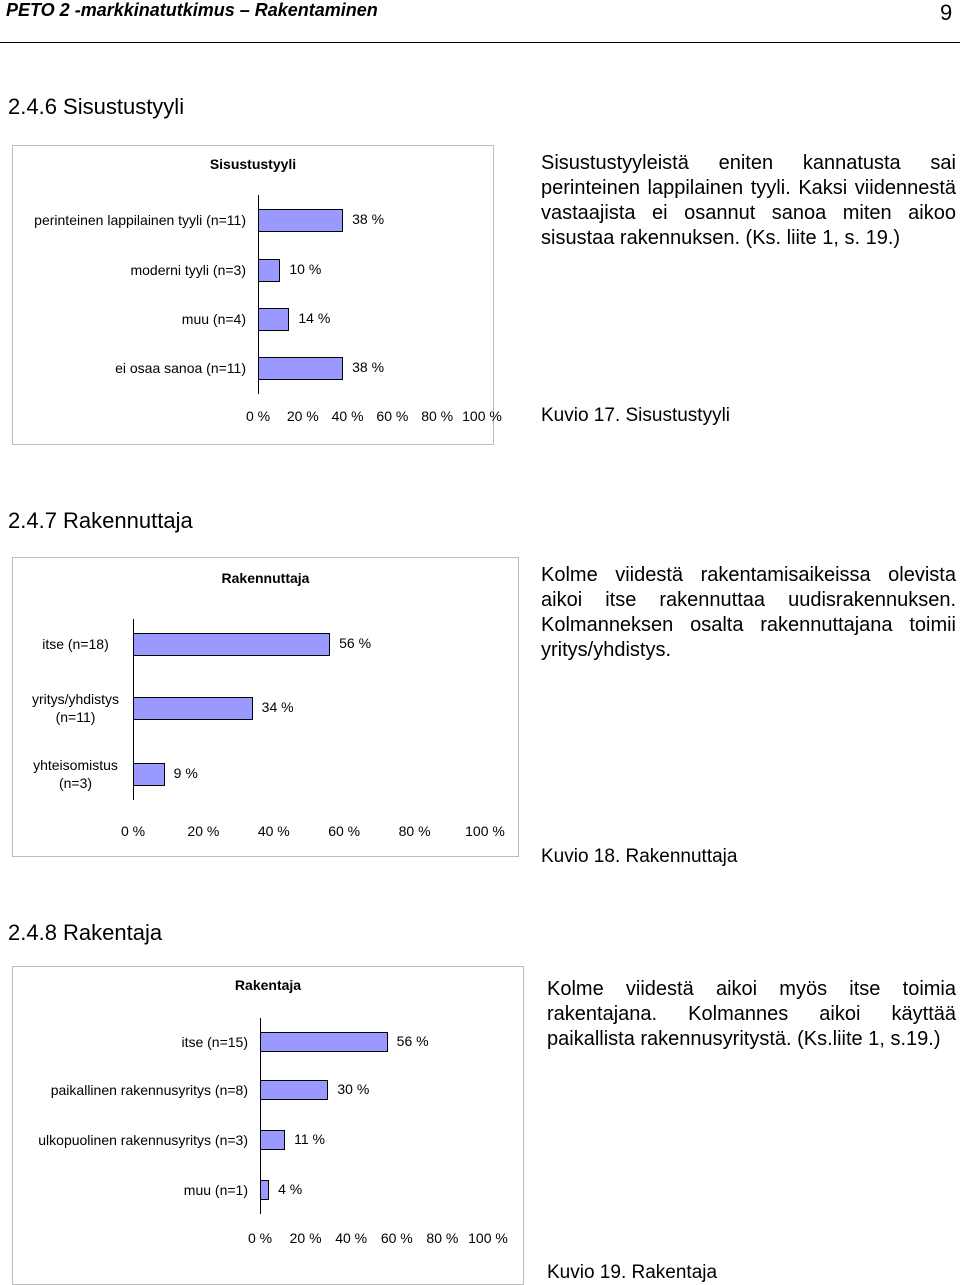  Describe the element at coordinates (480, 42) in the screenshot. I see `header-rule` at that location.